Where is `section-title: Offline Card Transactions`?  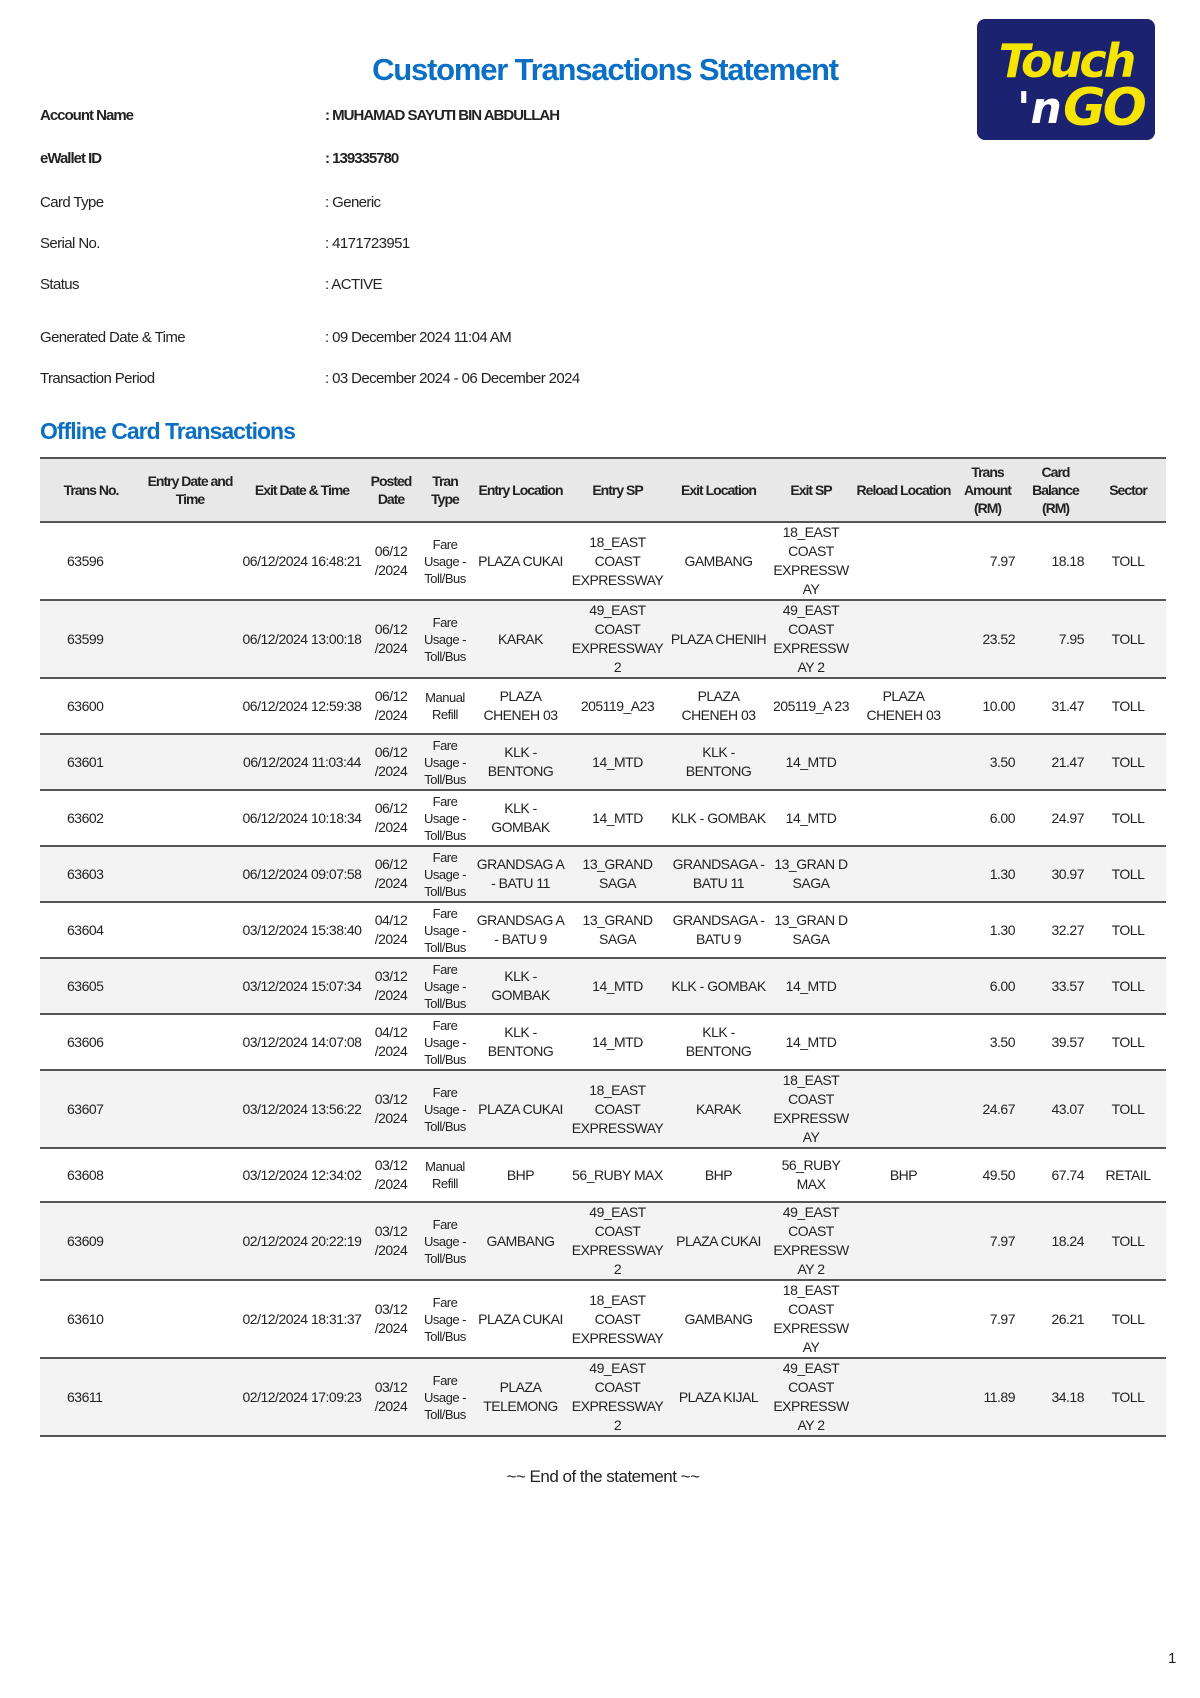
section-title: Offline Card Transactions is located at coordinates (168, 431).